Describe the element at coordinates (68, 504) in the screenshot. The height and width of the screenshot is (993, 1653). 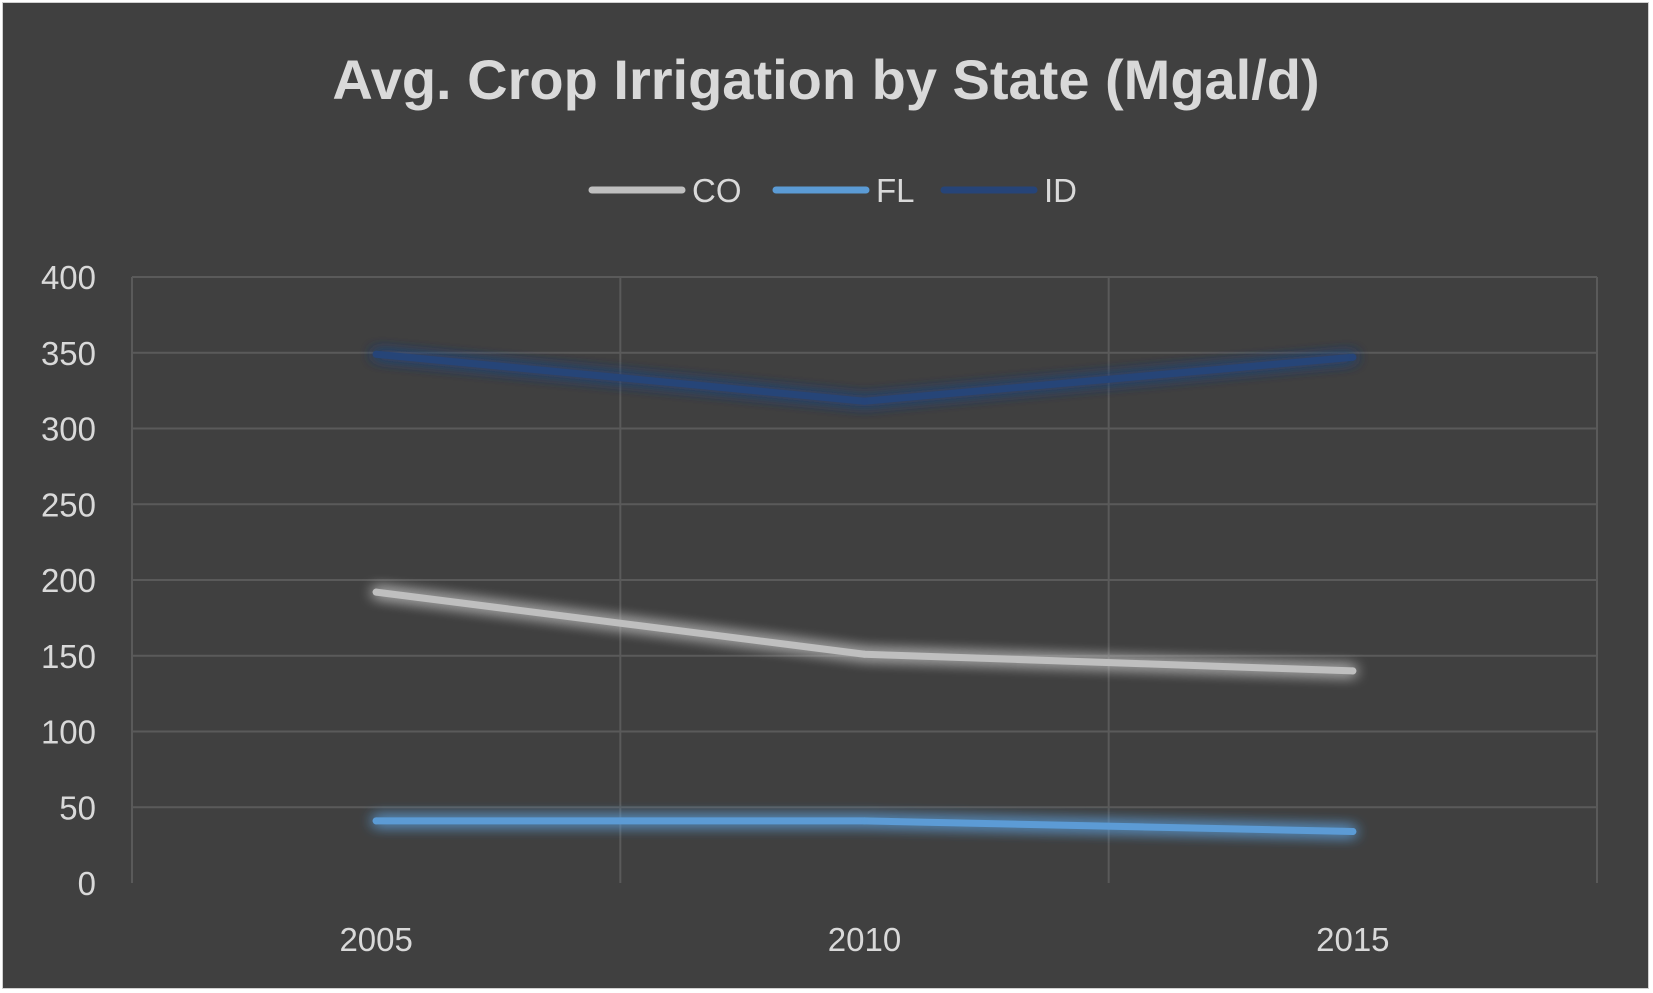
I see `y-tick-label: 250` at that location.